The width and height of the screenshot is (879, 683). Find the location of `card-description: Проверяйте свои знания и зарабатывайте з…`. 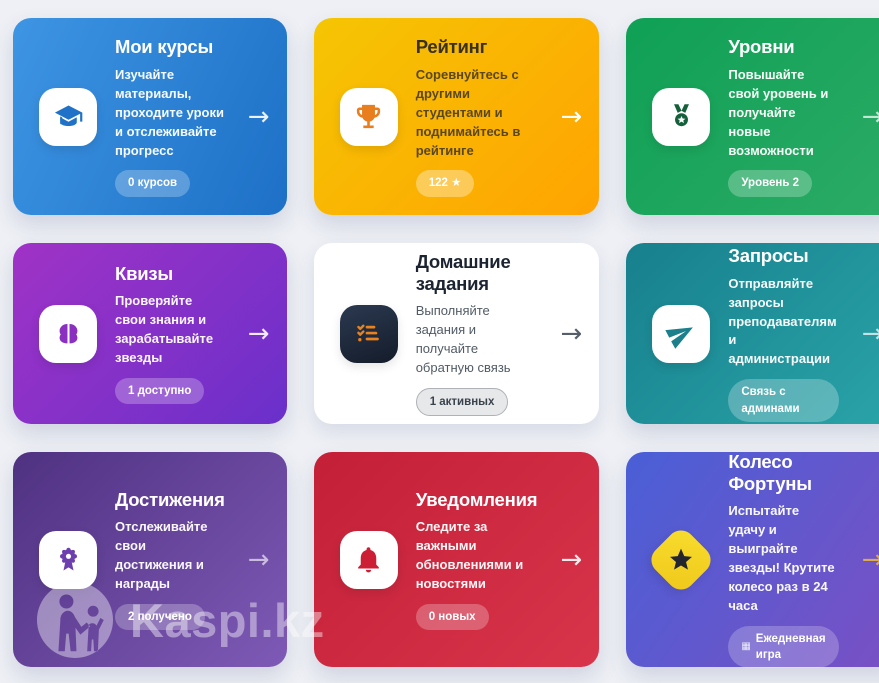

card-description: Проверяйте свои знания и зарабатывайте з… is located at coordinates (164, 329).